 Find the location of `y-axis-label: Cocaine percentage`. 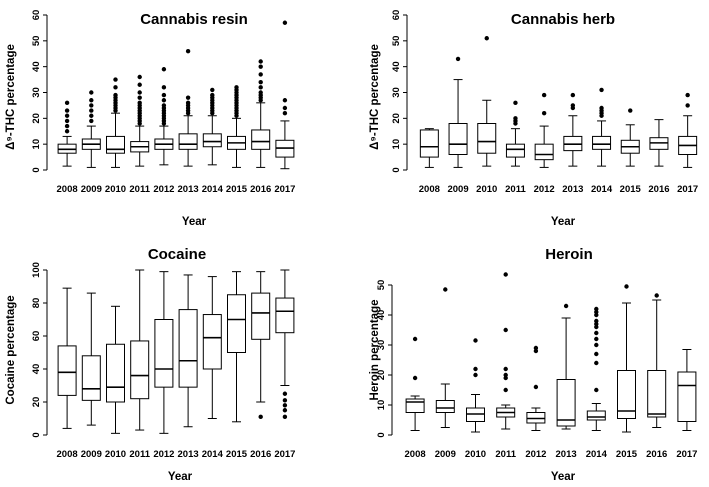

y-axis-label: Cocaine percentage is located at coordinates (11, 349).